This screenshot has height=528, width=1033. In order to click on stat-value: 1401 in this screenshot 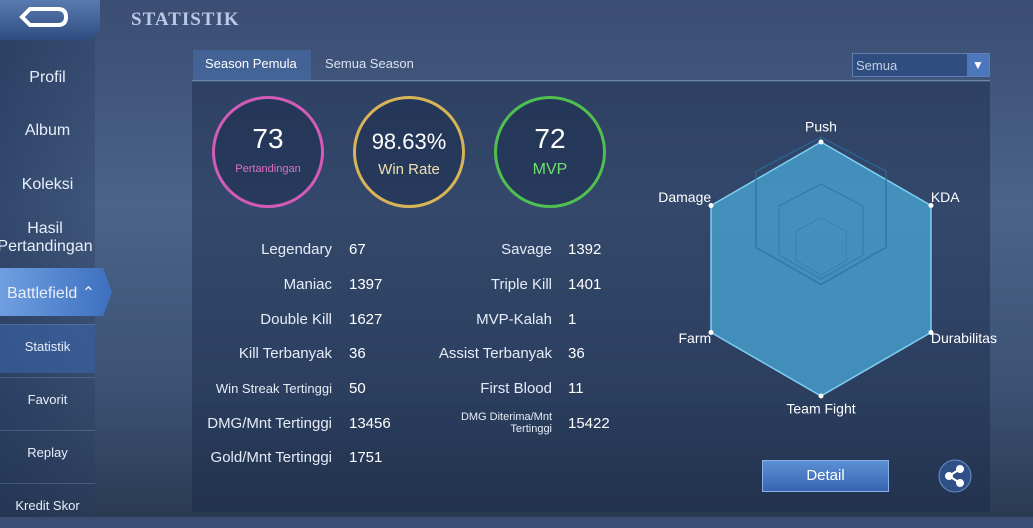, I will do `click(585, 284)`.